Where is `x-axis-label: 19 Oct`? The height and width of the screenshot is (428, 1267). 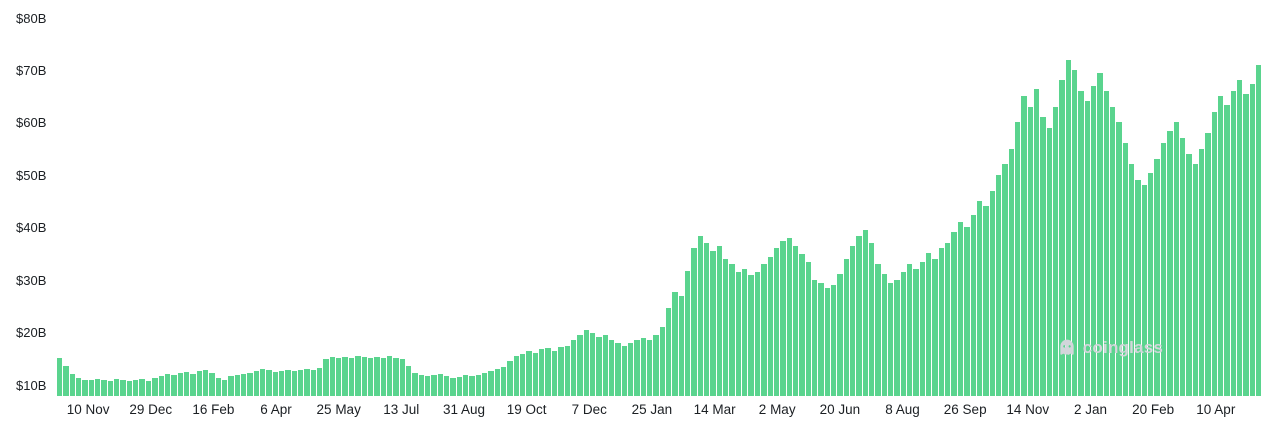
x-axis-label: 19 Oct is located at coordinates (526, 409).